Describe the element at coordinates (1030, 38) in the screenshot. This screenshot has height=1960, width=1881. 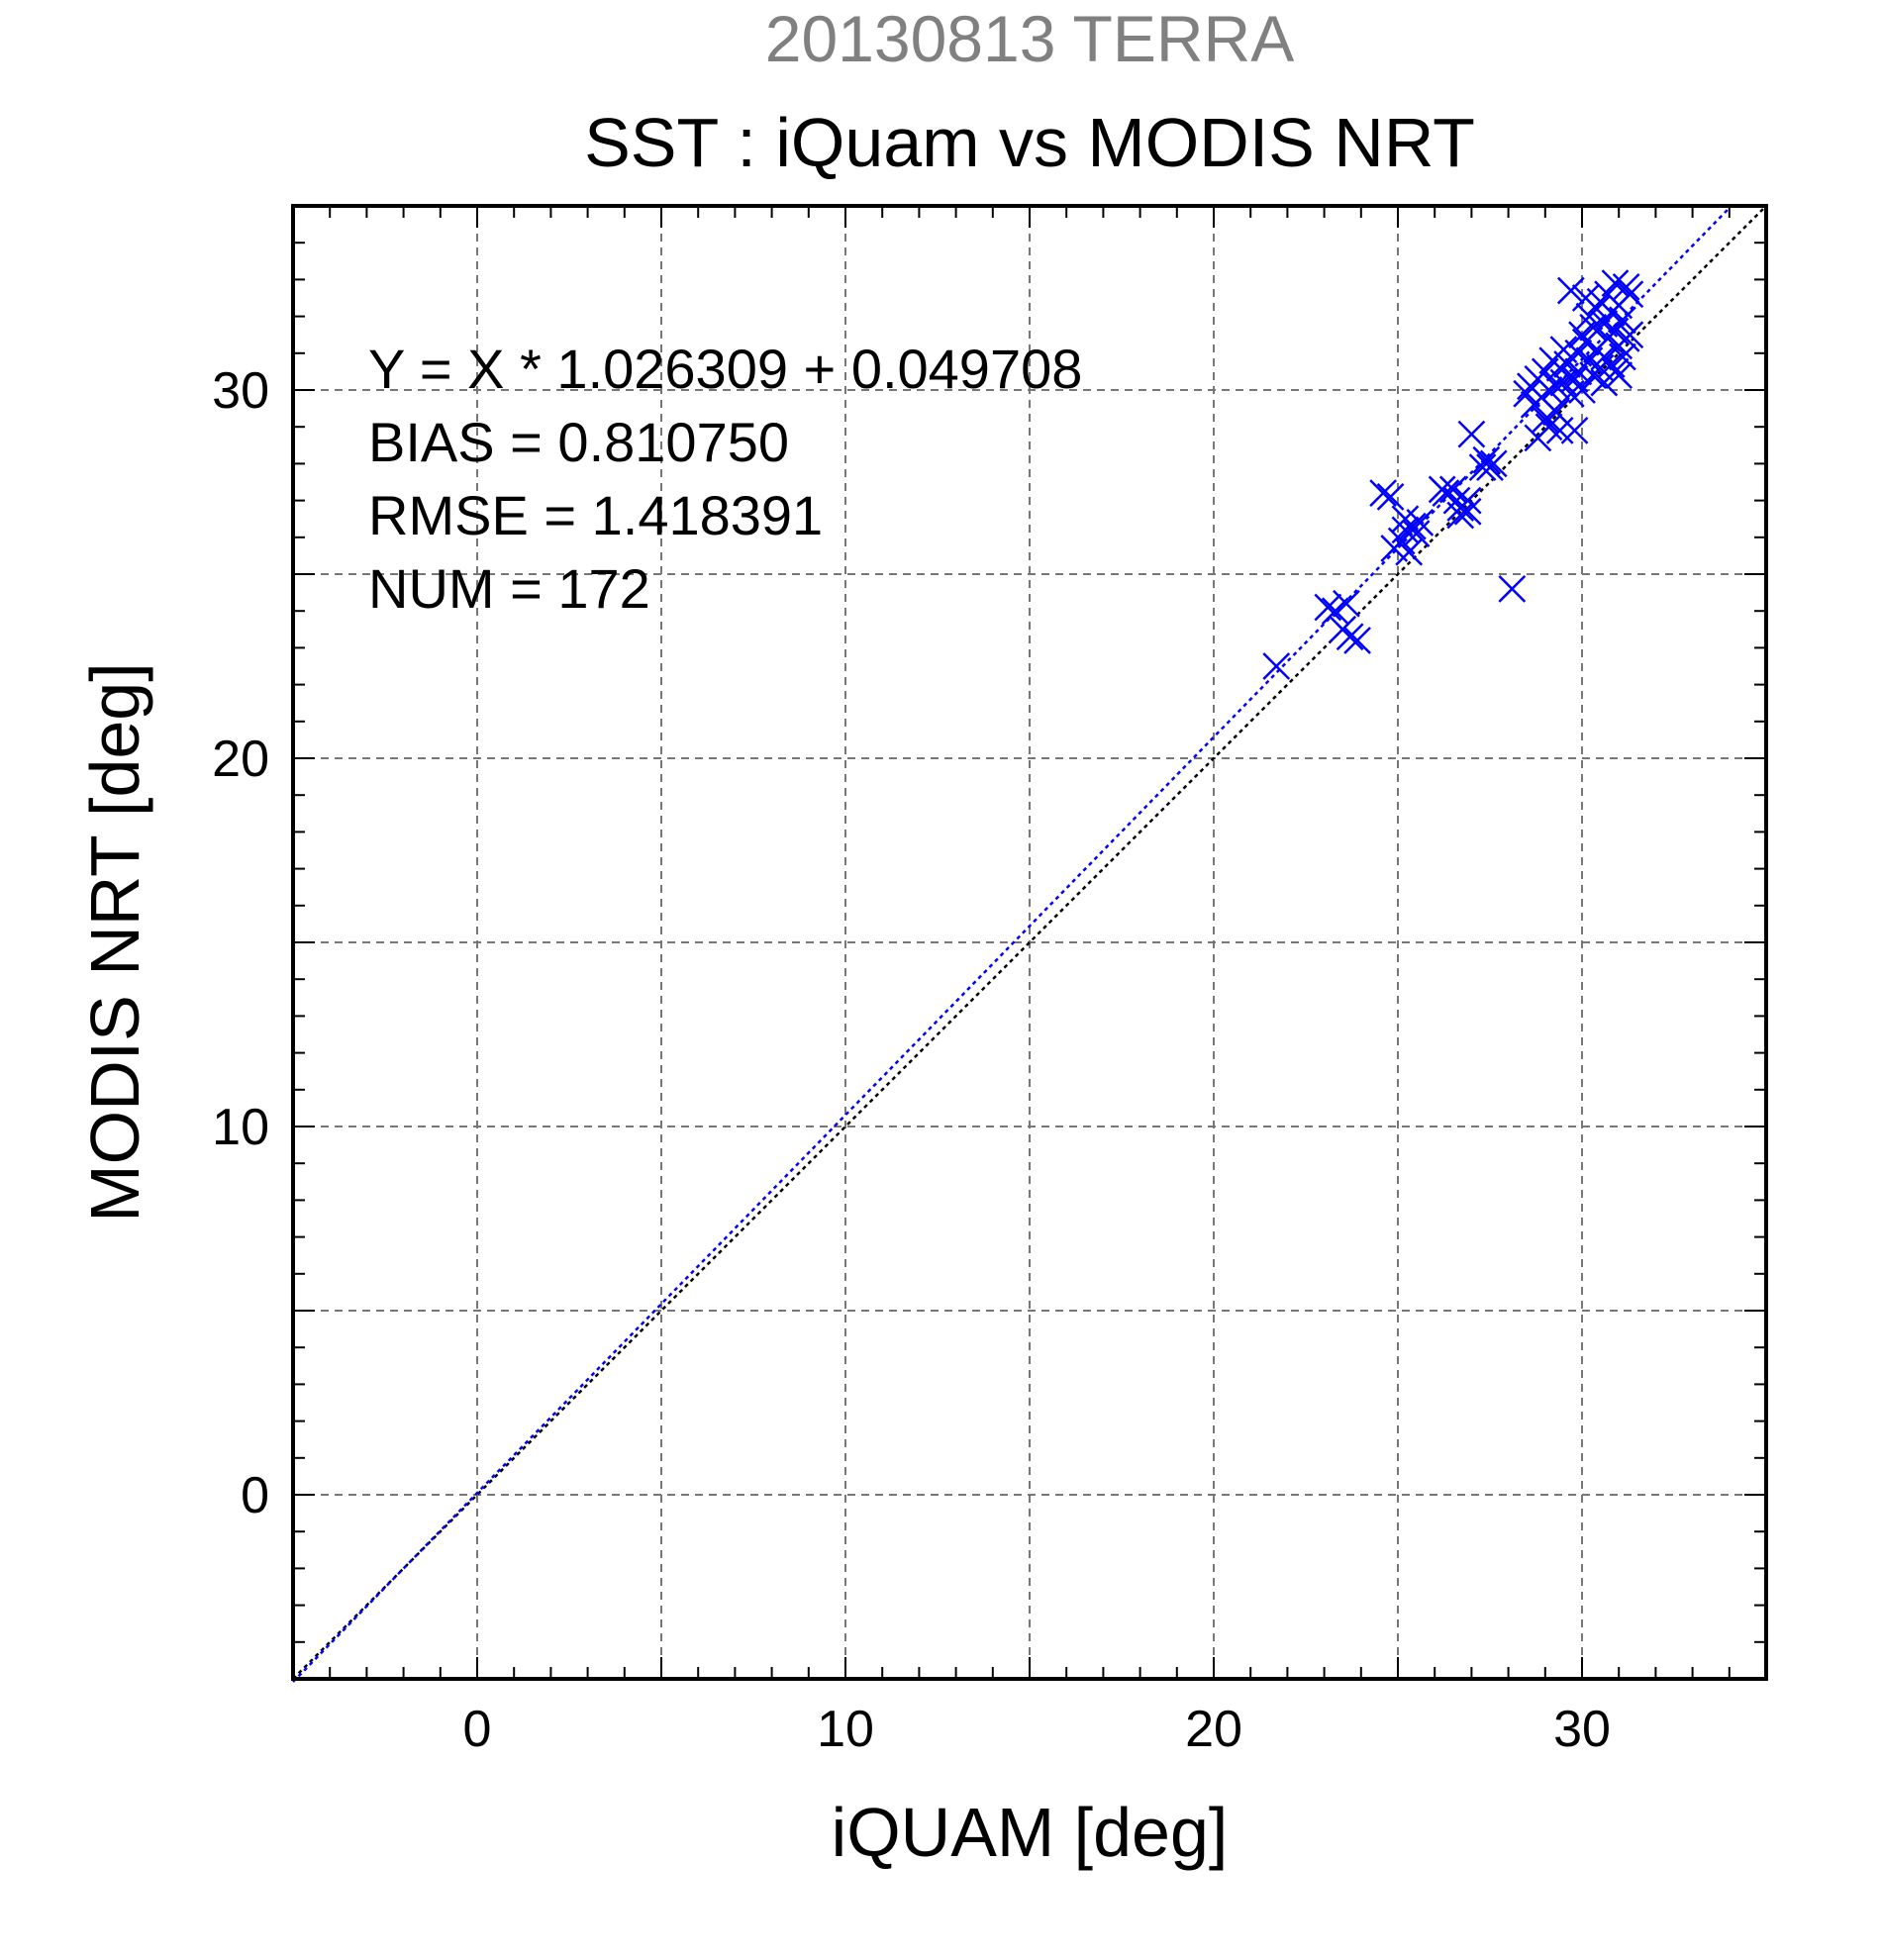
I see `date-title: 20130813 TERRA` at that location.